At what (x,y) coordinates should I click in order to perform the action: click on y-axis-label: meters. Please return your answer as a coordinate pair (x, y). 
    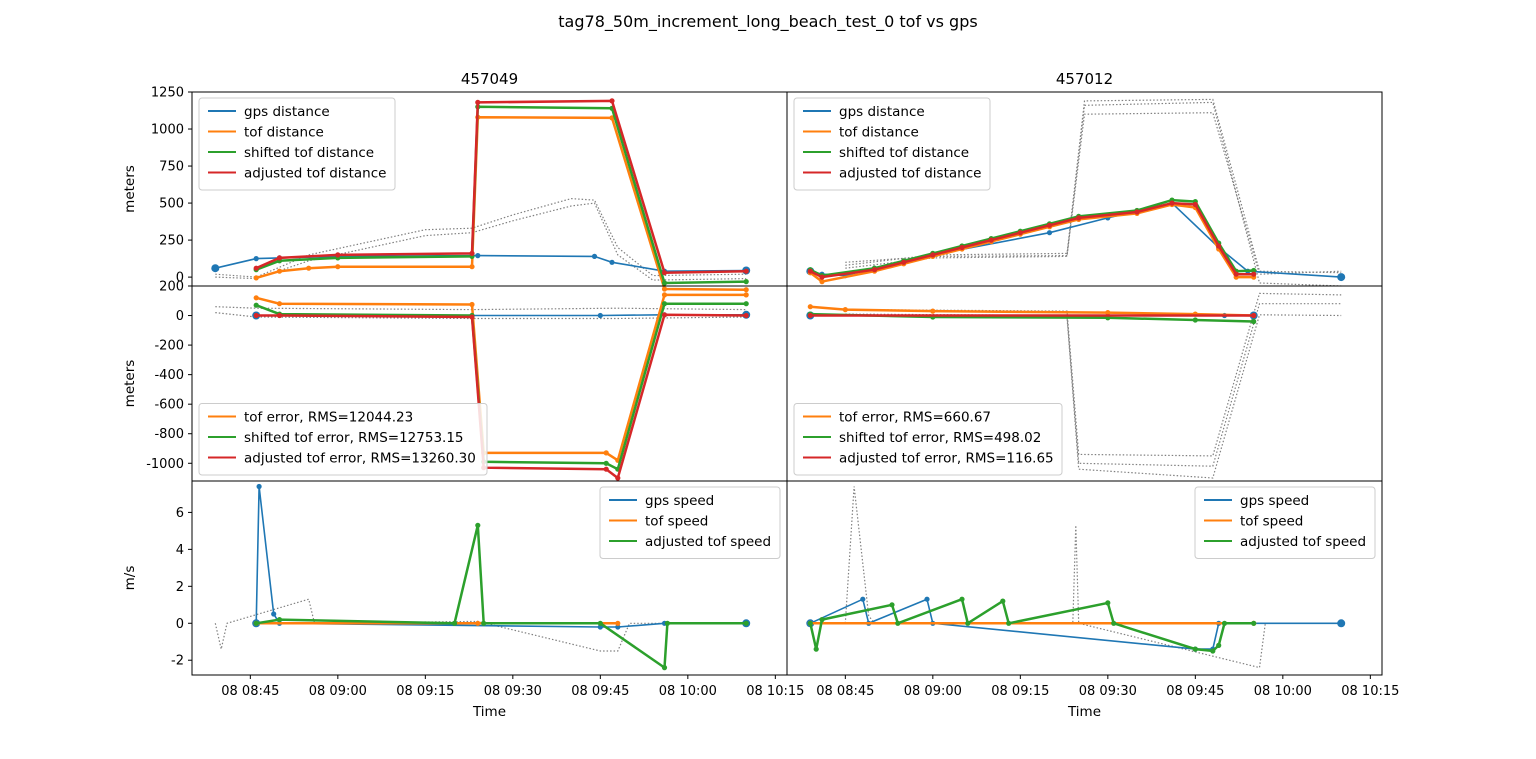
    Looking at the image, I should click on (130, 189).